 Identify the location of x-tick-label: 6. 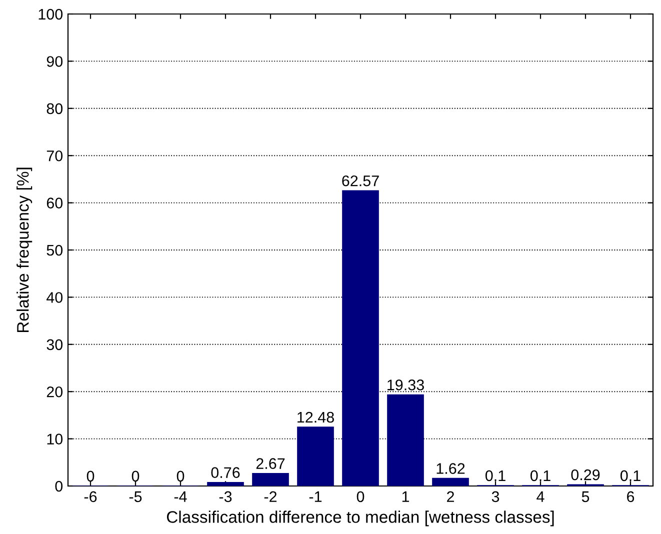
(630, 496).